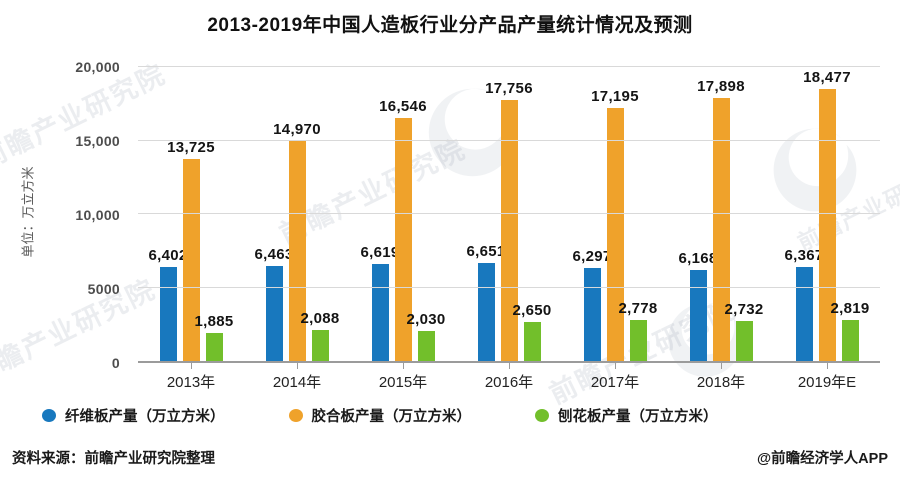  Describe the element at coordinates (191, 148) in the screenshot. I see `bar-value-label: 13,725` at that location.